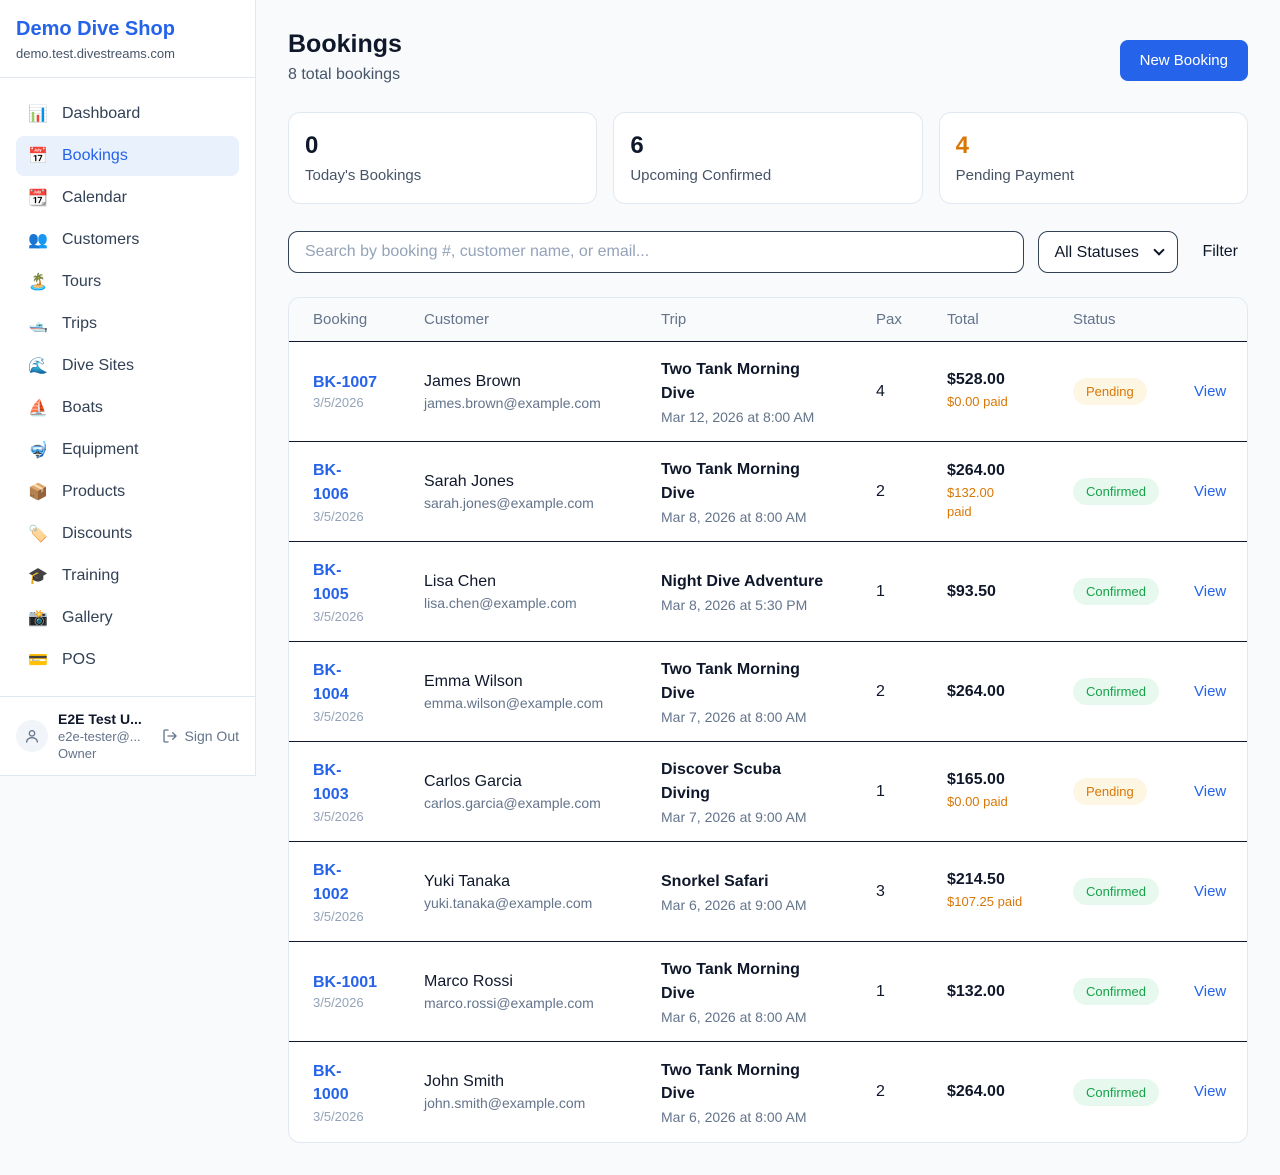 The width and height of the screenshot is (1280, 1175). What do you see at coordinates (101, 239) in the screenshot?
I see `sidebar-item-label: Customers` at bounding box center [101, 239].